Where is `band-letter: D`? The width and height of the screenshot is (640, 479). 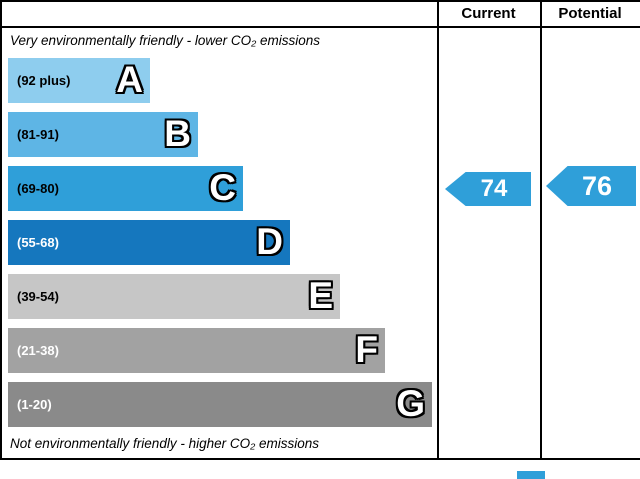
band-letter: D is located at coordinates (269, 241).